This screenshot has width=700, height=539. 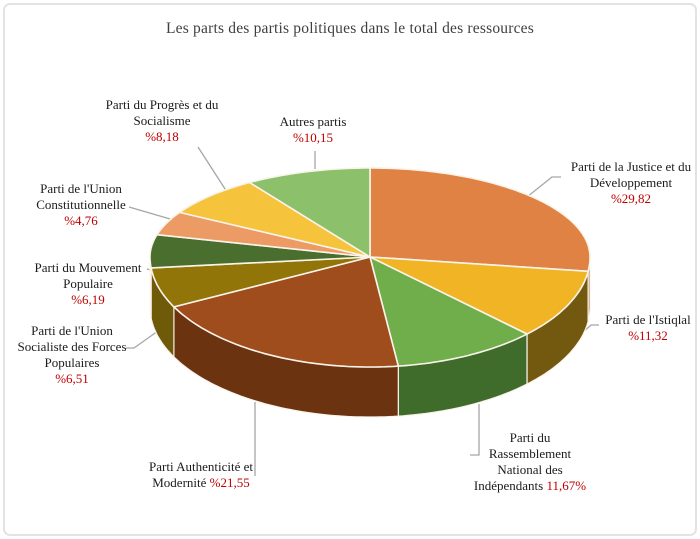 What do you see at coordinates (286, 312) in the screenshot?
I see `pie-slice-pam` at bounding box center [286, 312].